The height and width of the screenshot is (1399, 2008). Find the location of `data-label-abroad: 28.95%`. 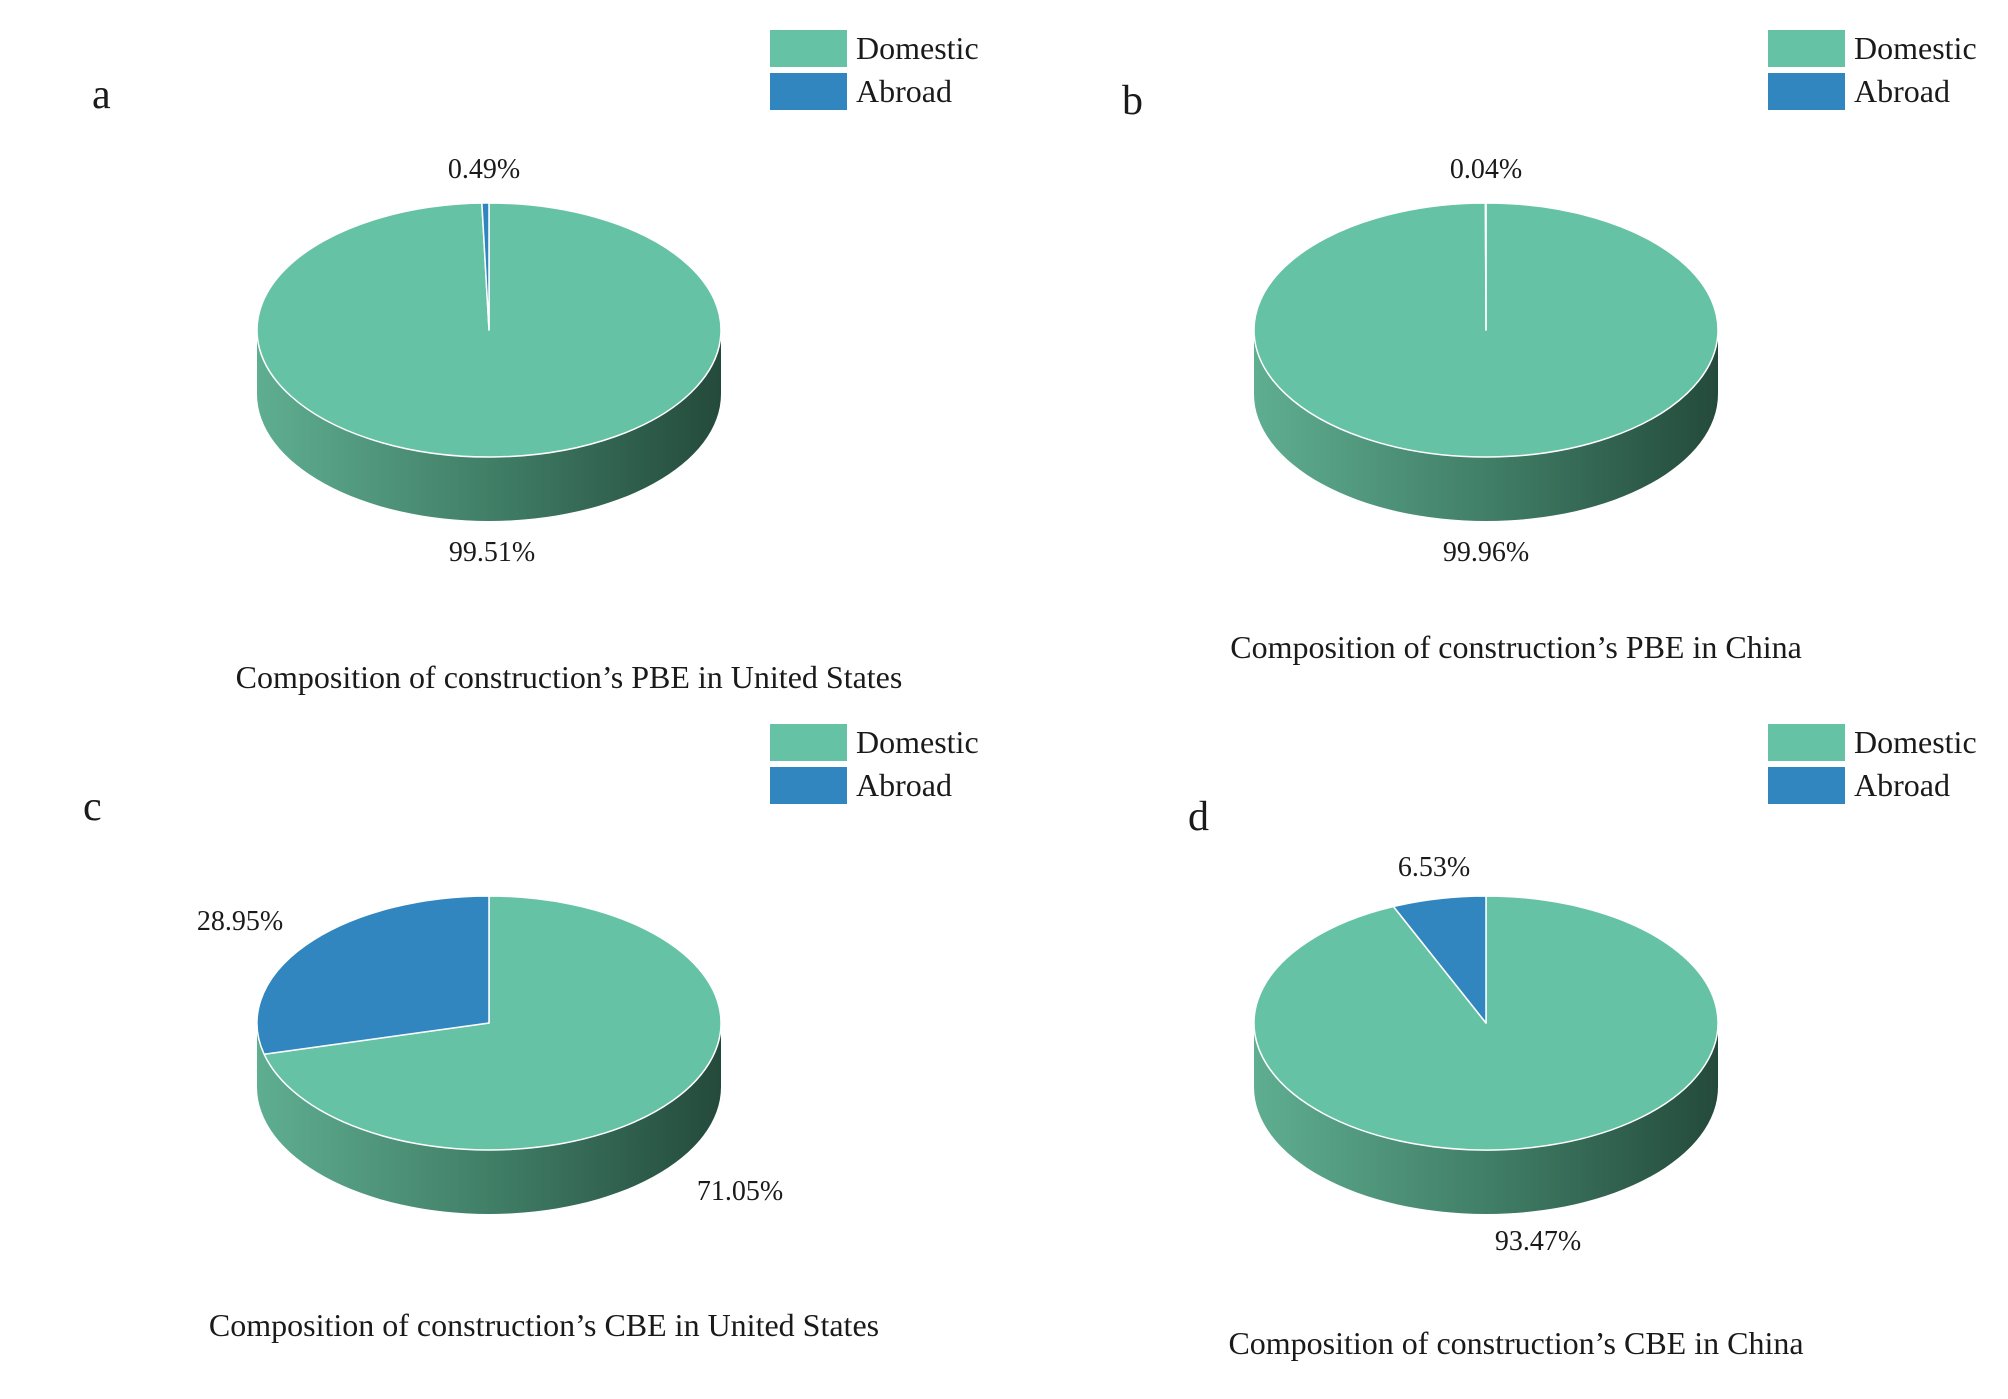

data-label-abroad: 28.95% is located at coordinates (240, 921).